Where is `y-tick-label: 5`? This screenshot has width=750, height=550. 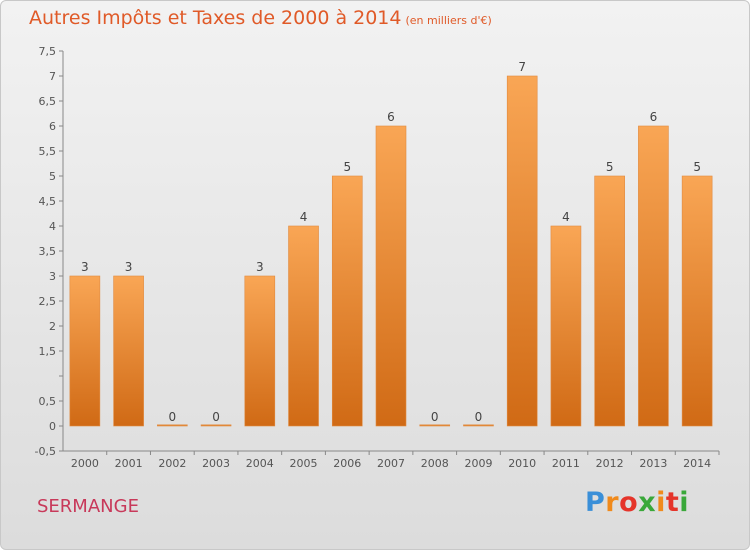
y-tick-label: 5 is located at coordinates (52, 176).